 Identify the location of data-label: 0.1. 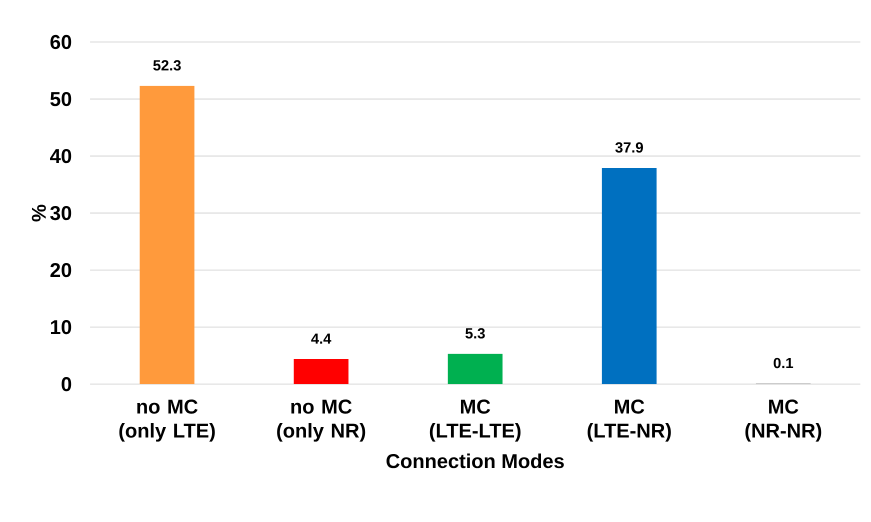
(784, 363).